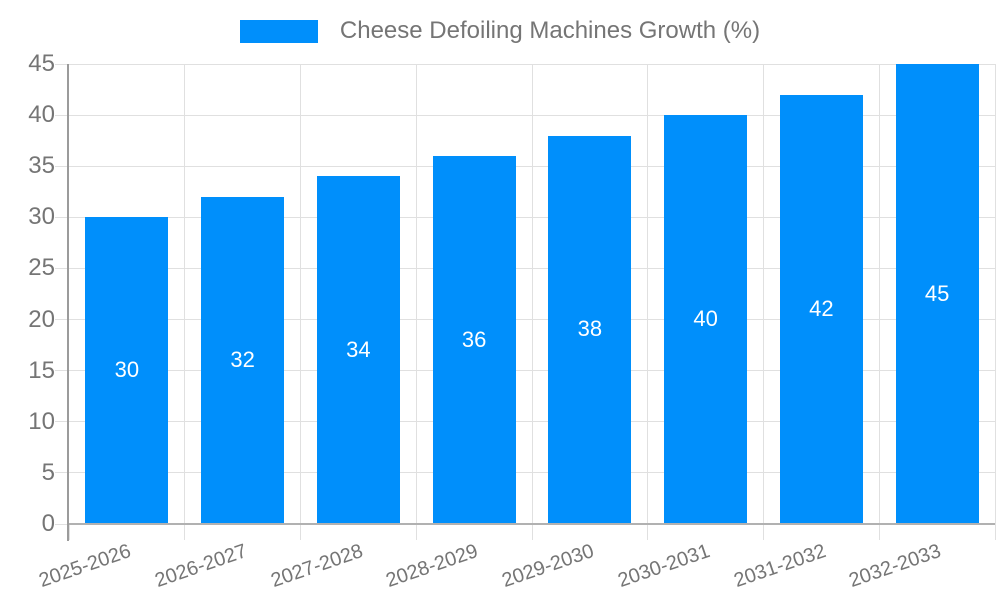 The image size is (1000, 600). Describe the element at coordinates (895, 566) in the screenshot. I see `x-category-label-text: 2032-2033` at that location.